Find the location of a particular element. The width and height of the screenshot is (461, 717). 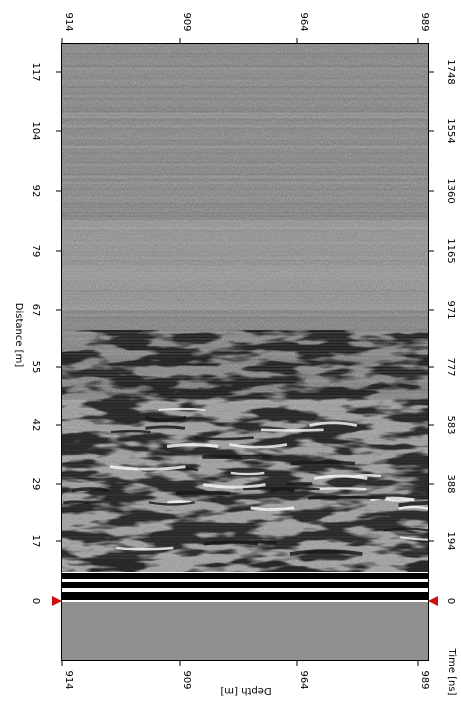

right-tick-label: 583 is located at coordinates (450, 424).